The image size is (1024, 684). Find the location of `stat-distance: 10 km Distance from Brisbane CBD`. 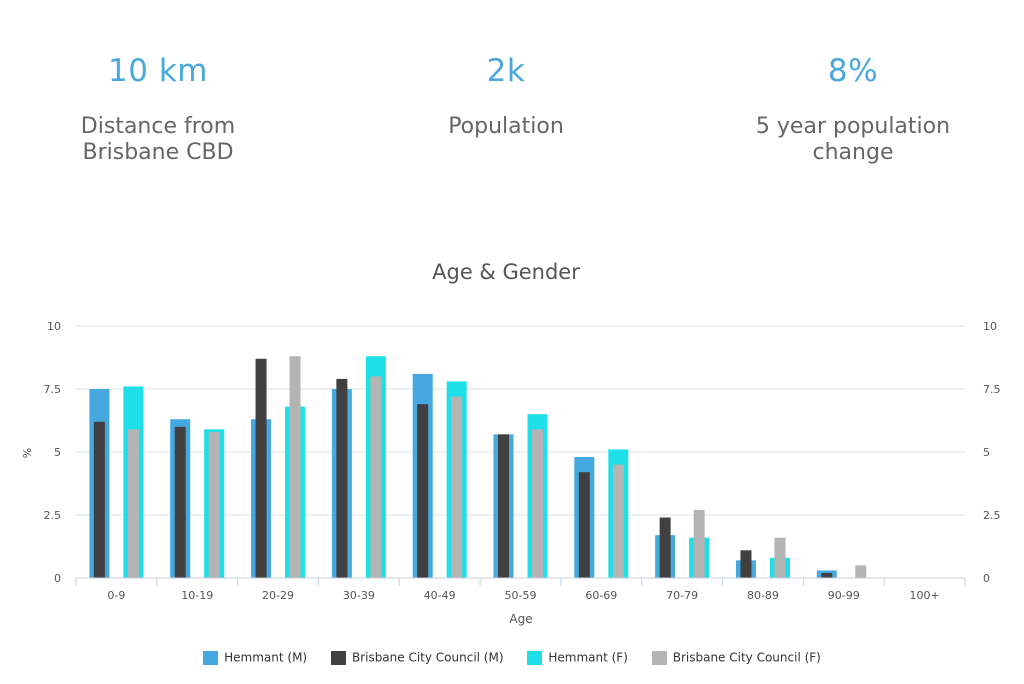

stat-distance: 10 km Distance from Brisbane CBD is located at coordinates (158, 109).